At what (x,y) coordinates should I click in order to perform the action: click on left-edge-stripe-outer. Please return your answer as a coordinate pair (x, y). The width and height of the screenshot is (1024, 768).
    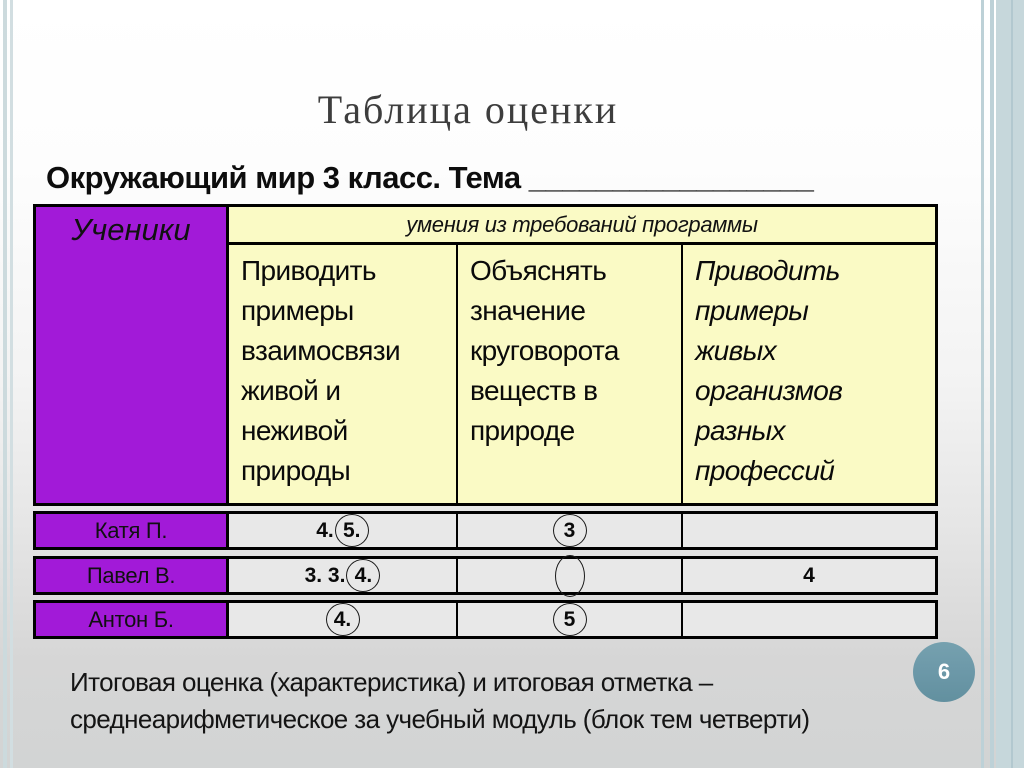
    Looking at the image, I should click on (5, 384).